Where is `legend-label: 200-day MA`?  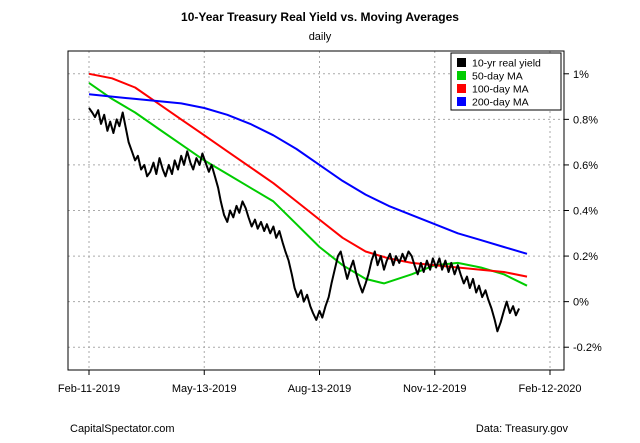
legend-label: 200-day MA is located at coordinates (500, 103).